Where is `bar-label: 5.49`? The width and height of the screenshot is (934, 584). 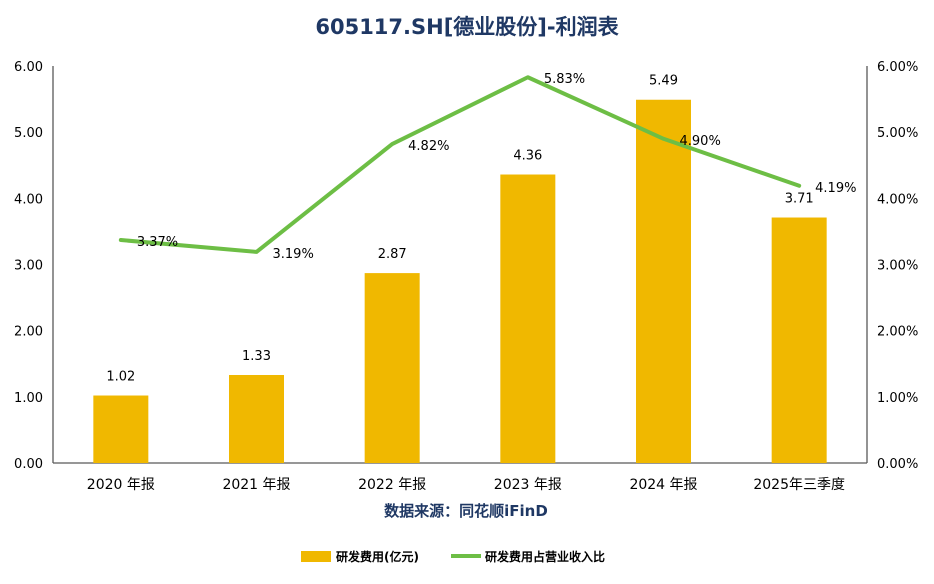
bar-label: 5.49 is located at coordinates (663, 81).